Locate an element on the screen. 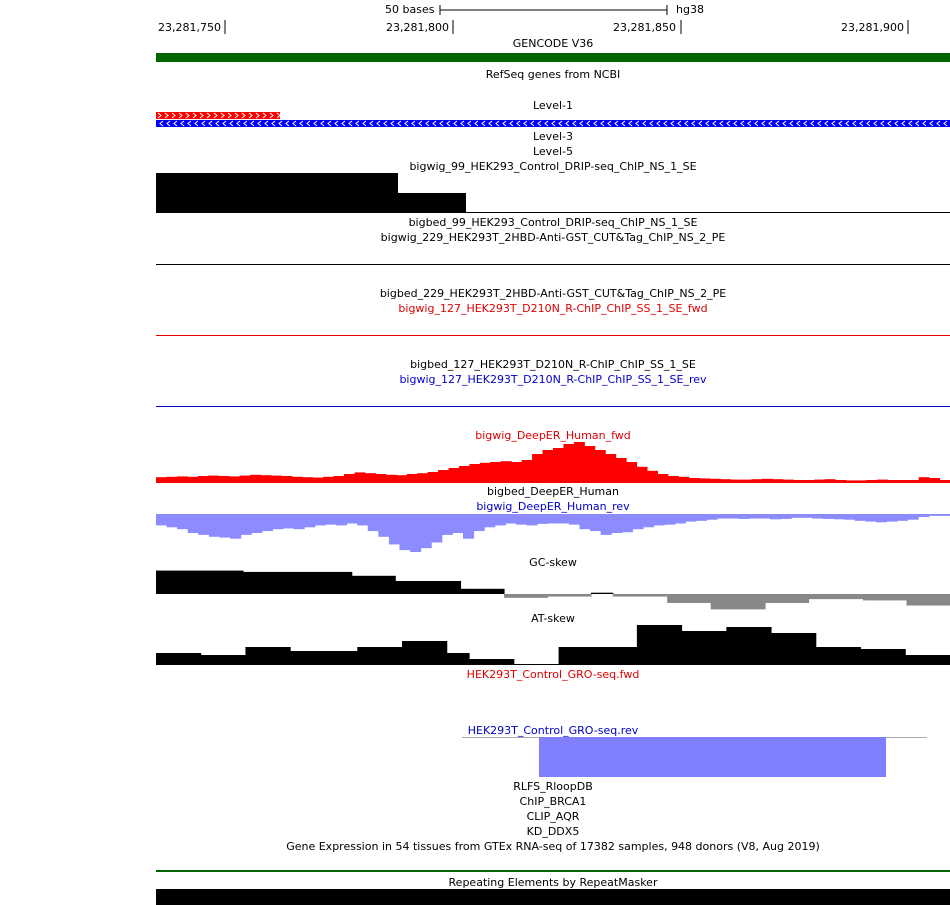 This screenshot has width=950, height=905. track-label-deeper-rev: bigwig_DeepER_Human_rev is located at coordinates (553, 506).